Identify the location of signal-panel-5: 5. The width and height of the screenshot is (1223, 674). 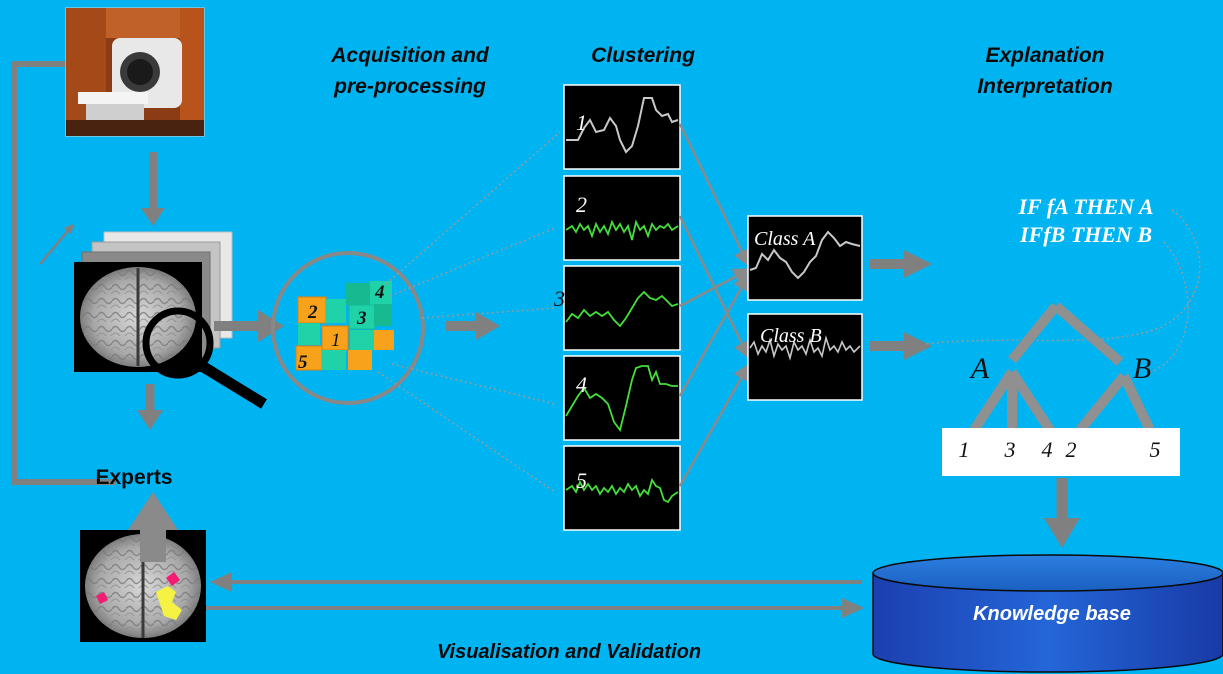
(622, 488).